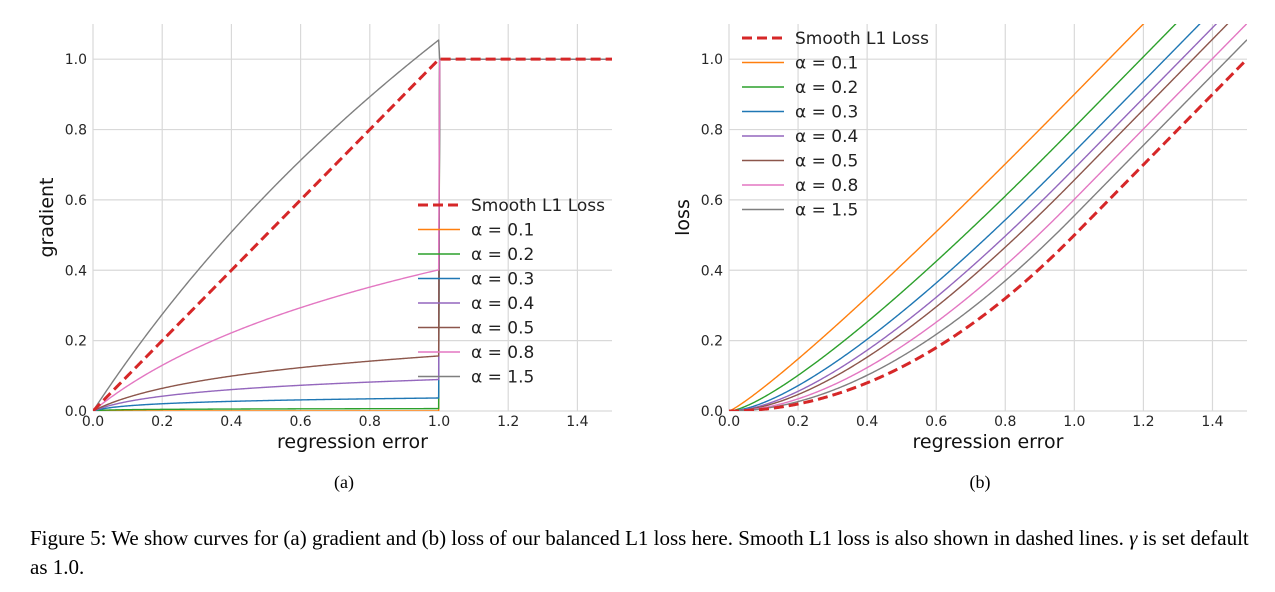 The image size is (1275, 592). I want to click on panel-b-legend-label: α = 0.4, so click(826, 137).